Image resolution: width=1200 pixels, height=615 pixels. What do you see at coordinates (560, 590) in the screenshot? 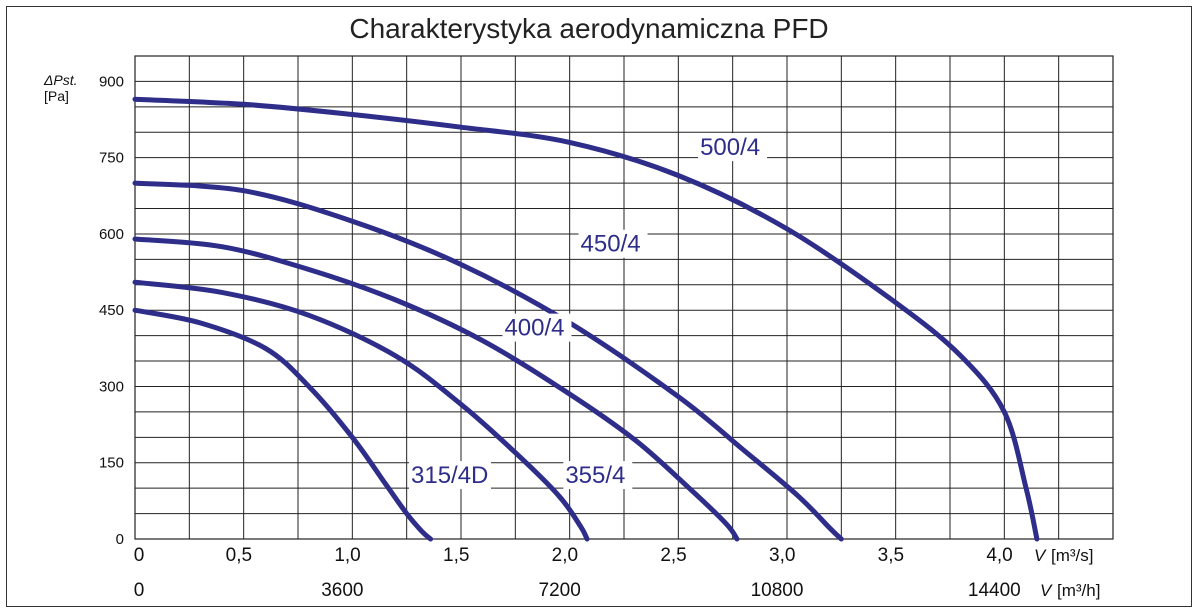
I see `x2-tick-label: 7200` at bounding box center [560, 590].